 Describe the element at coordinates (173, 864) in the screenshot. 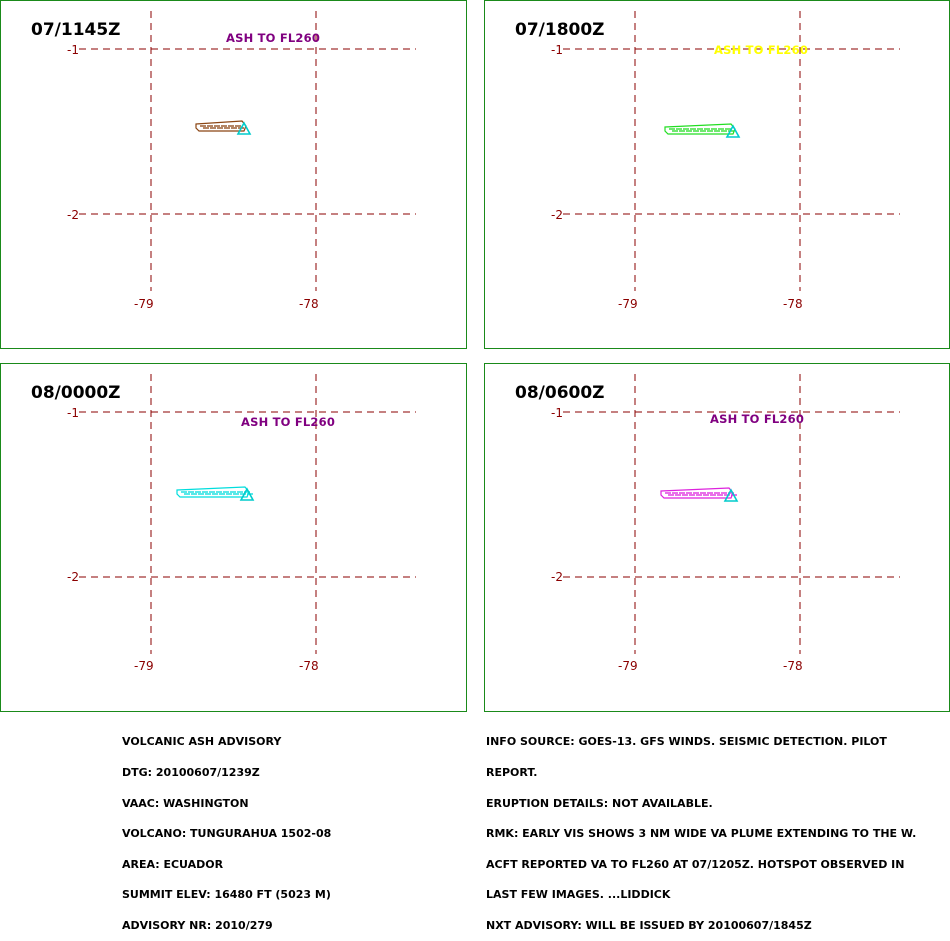

I see `advisory-line: AREA: ECUADOR` at that location.